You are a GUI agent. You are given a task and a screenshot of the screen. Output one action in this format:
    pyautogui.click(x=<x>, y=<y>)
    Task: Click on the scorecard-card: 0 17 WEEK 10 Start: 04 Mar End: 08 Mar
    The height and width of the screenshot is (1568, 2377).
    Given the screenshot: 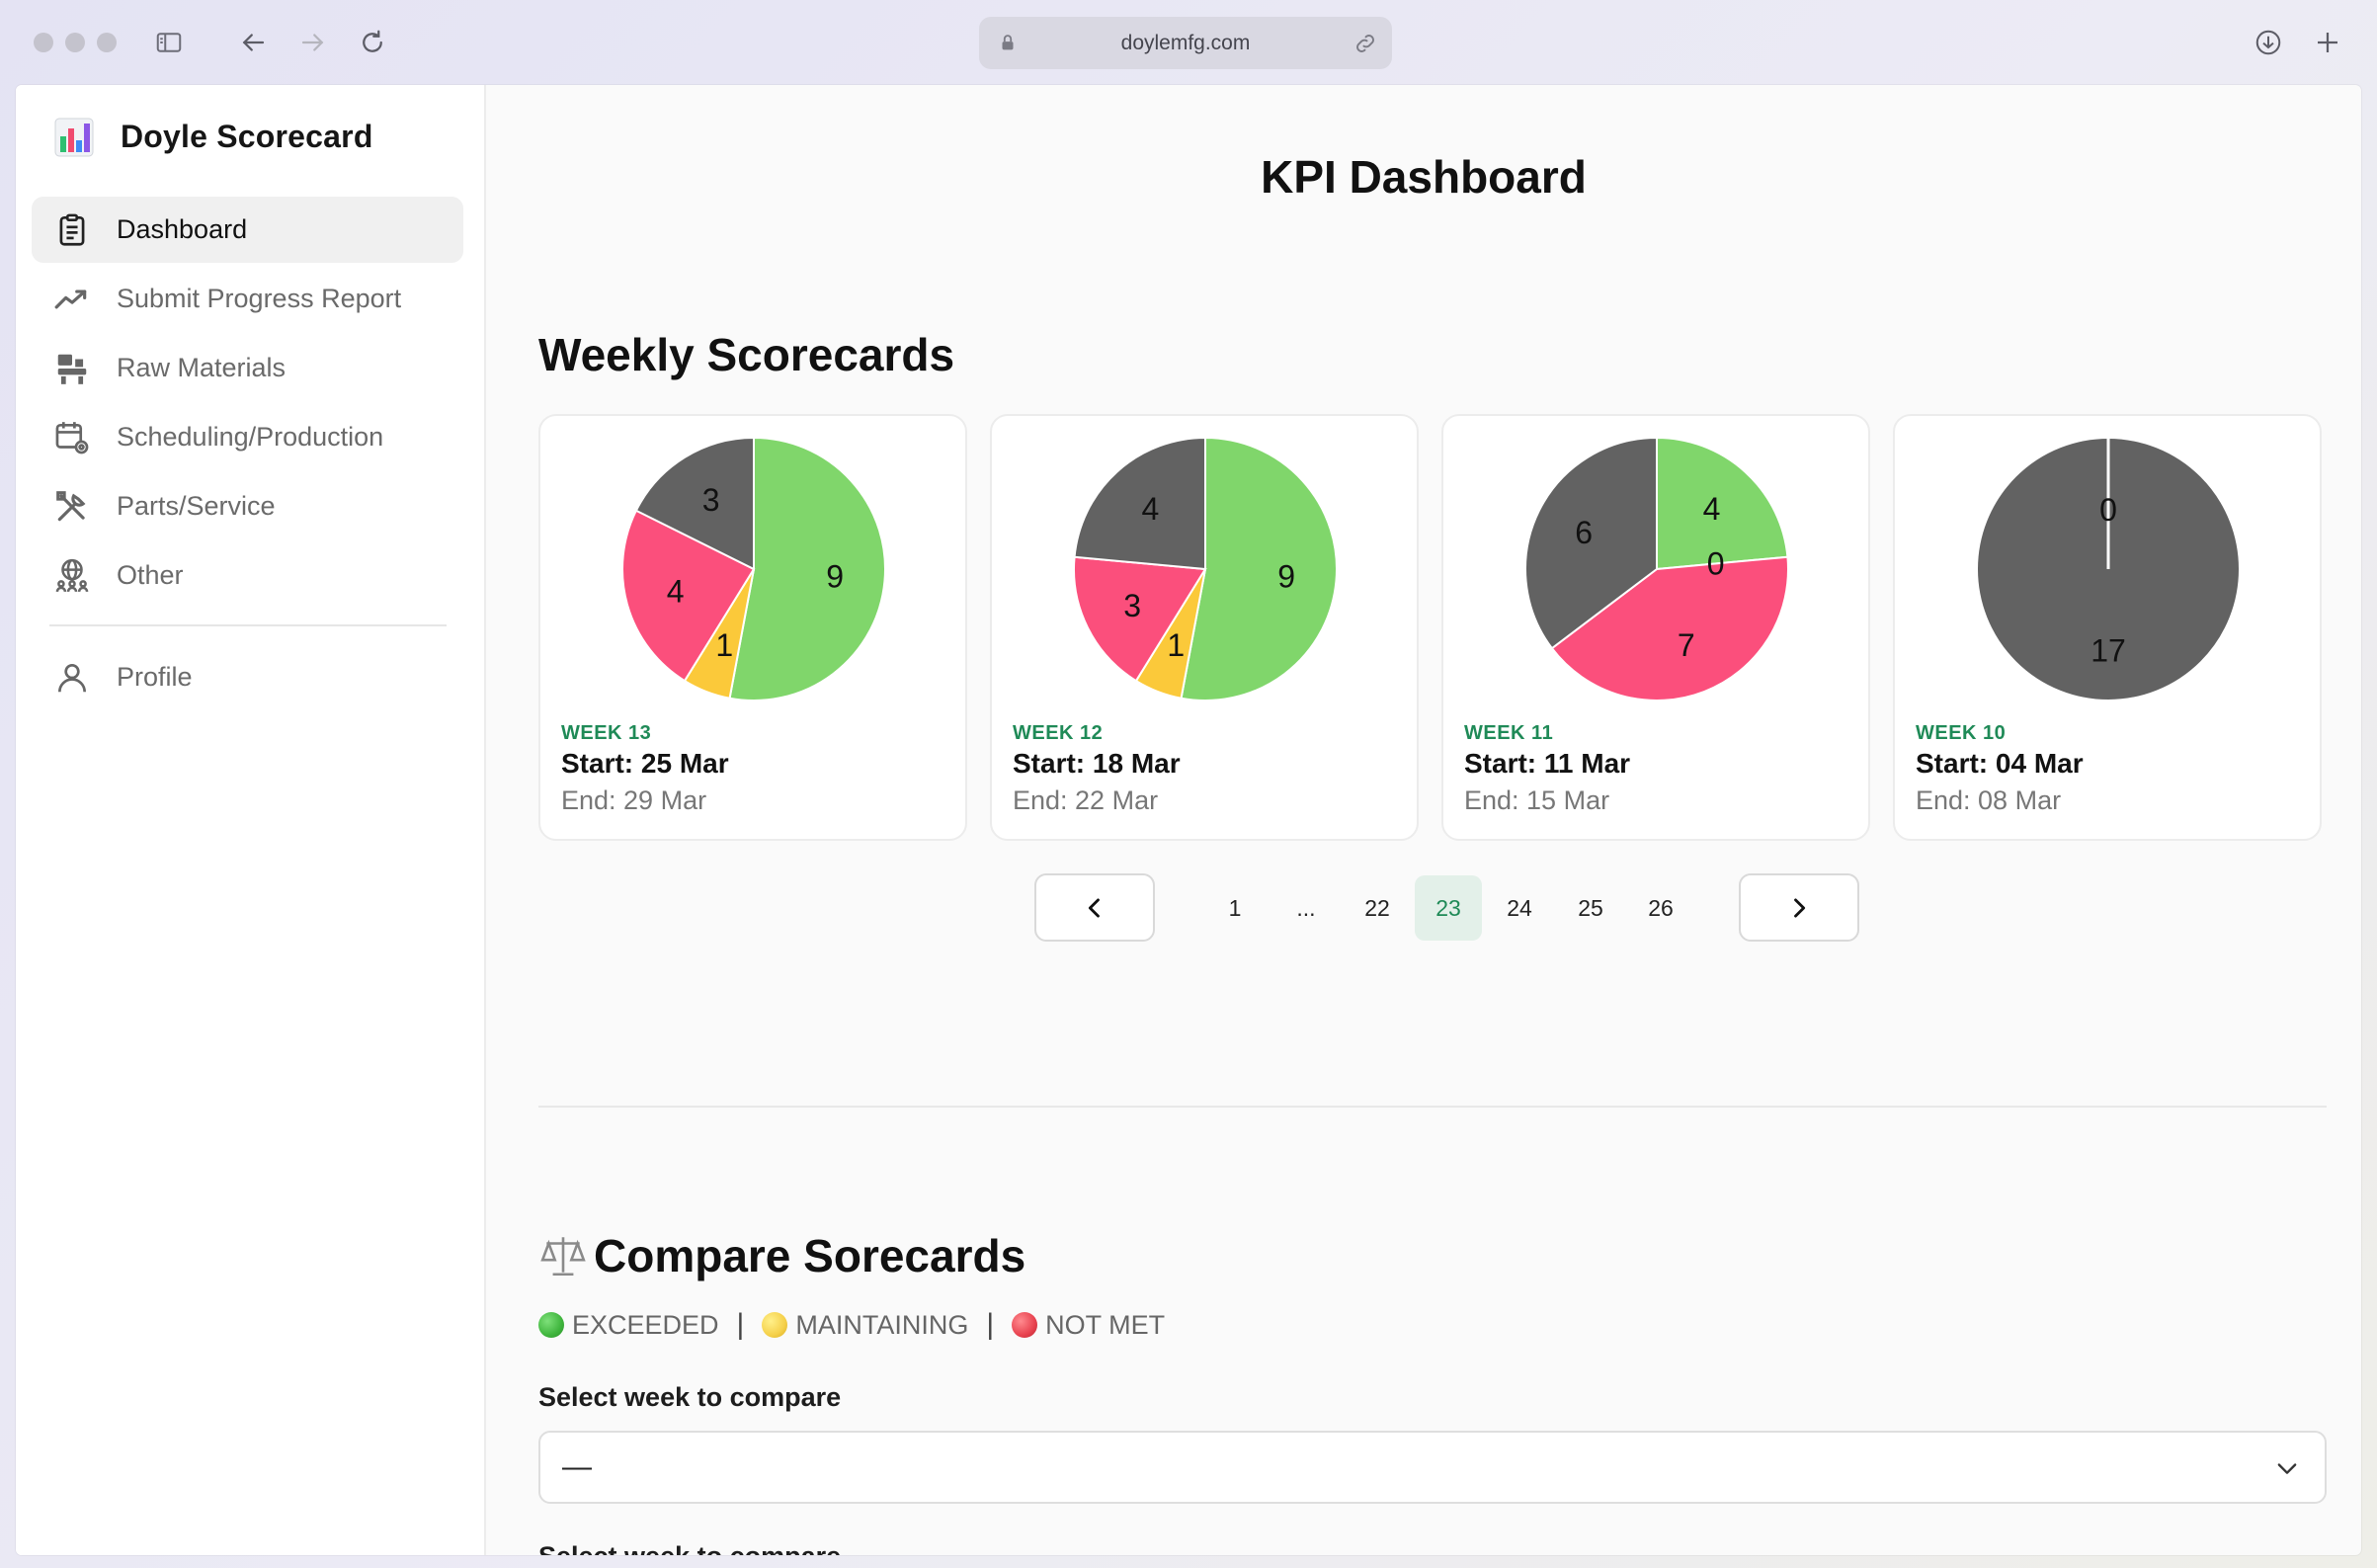 What is the action you would take?
    pyautogui.click(x=2107, y=627)
    